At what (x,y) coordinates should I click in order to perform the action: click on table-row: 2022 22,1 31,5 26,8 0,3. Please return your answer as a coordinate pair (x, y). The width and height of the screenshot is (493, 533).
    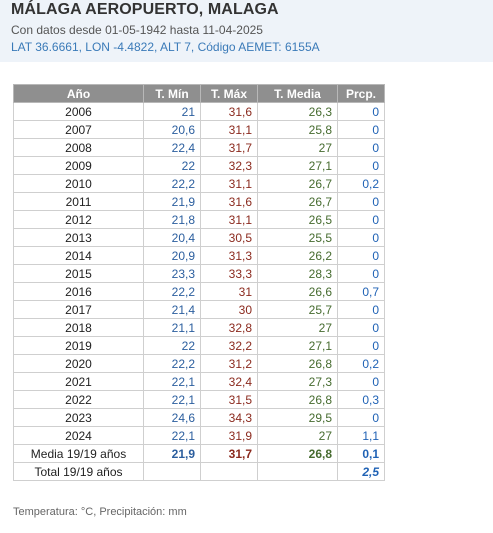
    Looking at the image, I should click on (199, 399).